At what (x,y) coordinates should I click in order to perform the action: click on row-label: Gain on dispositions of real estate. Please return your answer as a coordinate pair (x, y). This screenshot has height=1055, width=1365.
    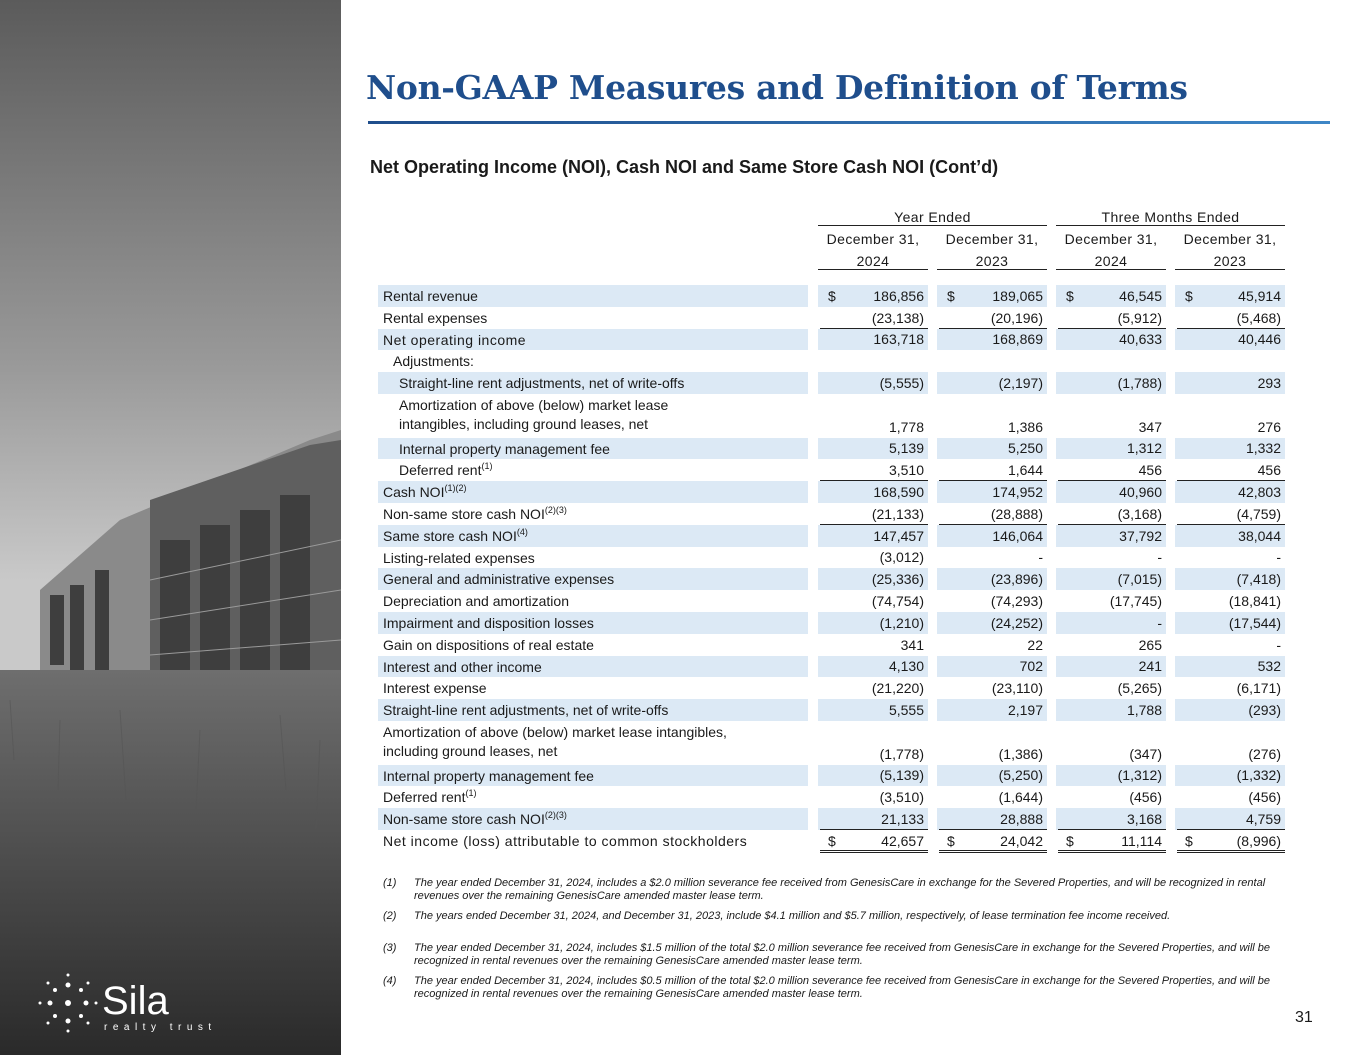
    Looking at the image, I should click on (488, 644).